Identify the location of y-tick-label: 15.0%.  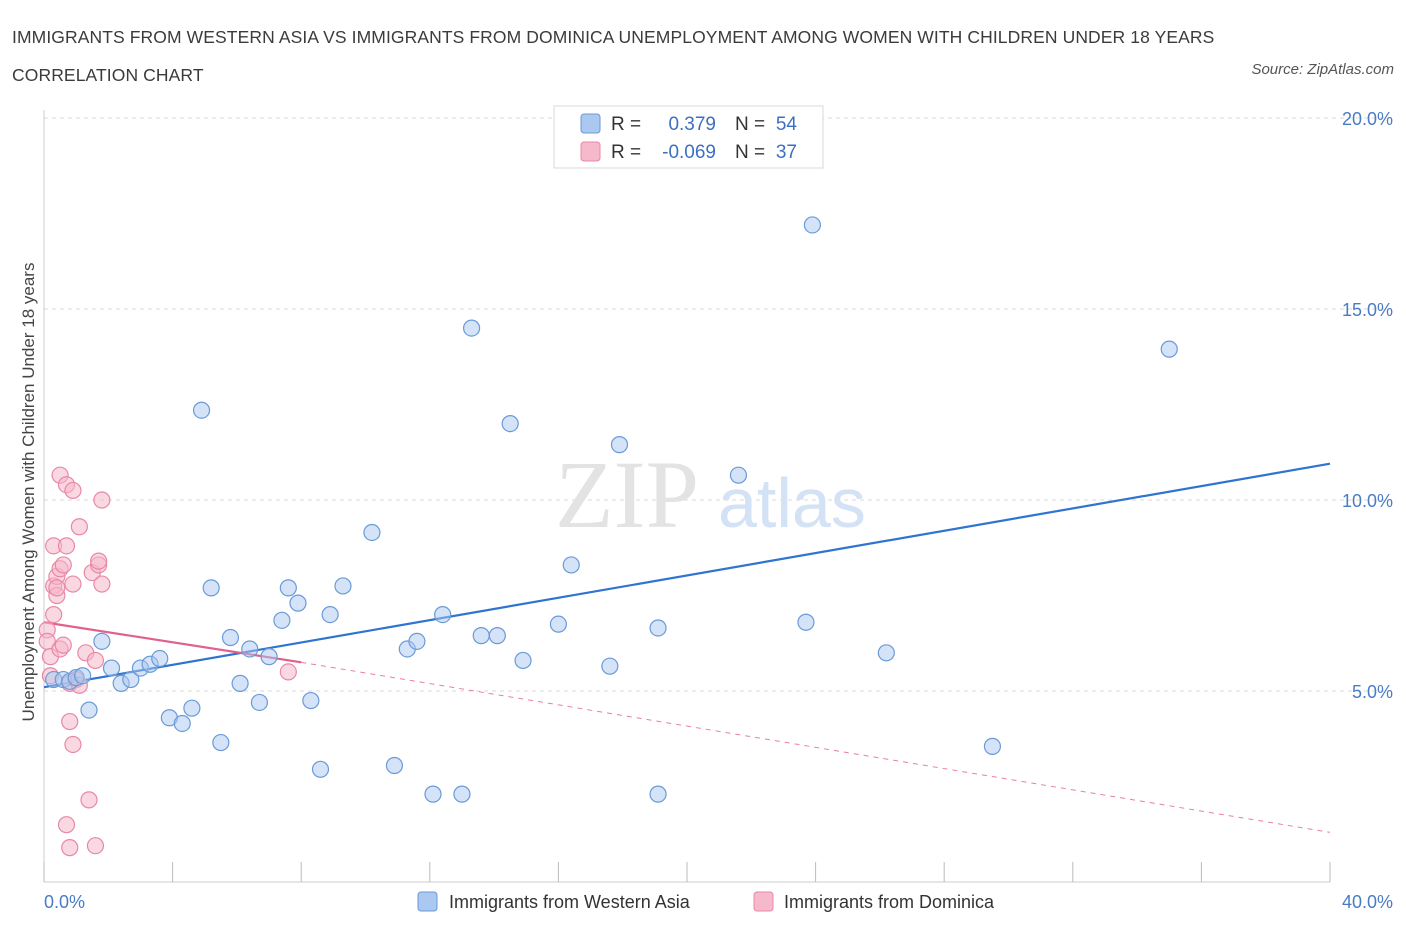
(1367, 310).